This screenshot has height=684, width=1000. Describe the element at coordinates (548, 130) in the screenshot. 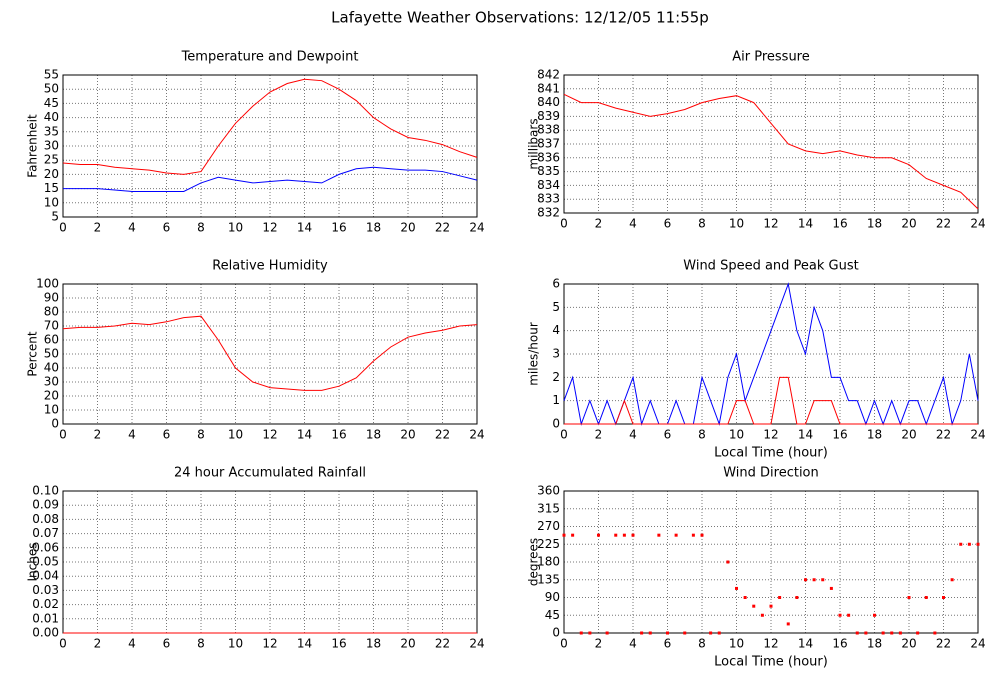

I see `y-tick-label: 838` at that location.